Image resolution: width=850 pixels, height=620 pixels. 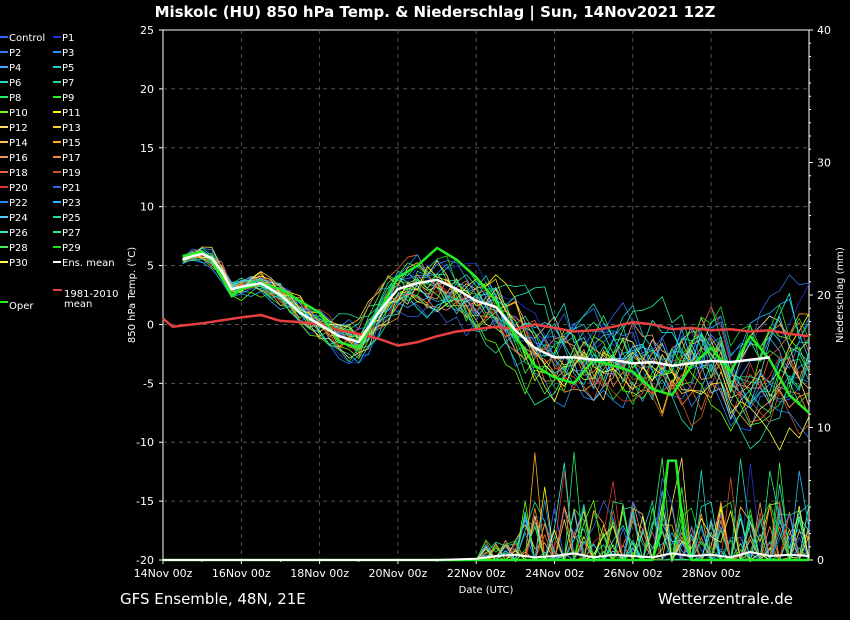 What do you see at coordinates (71, 158) in the screenshot?
I see `legend-entry: P17` at bounding box center [71, 158].